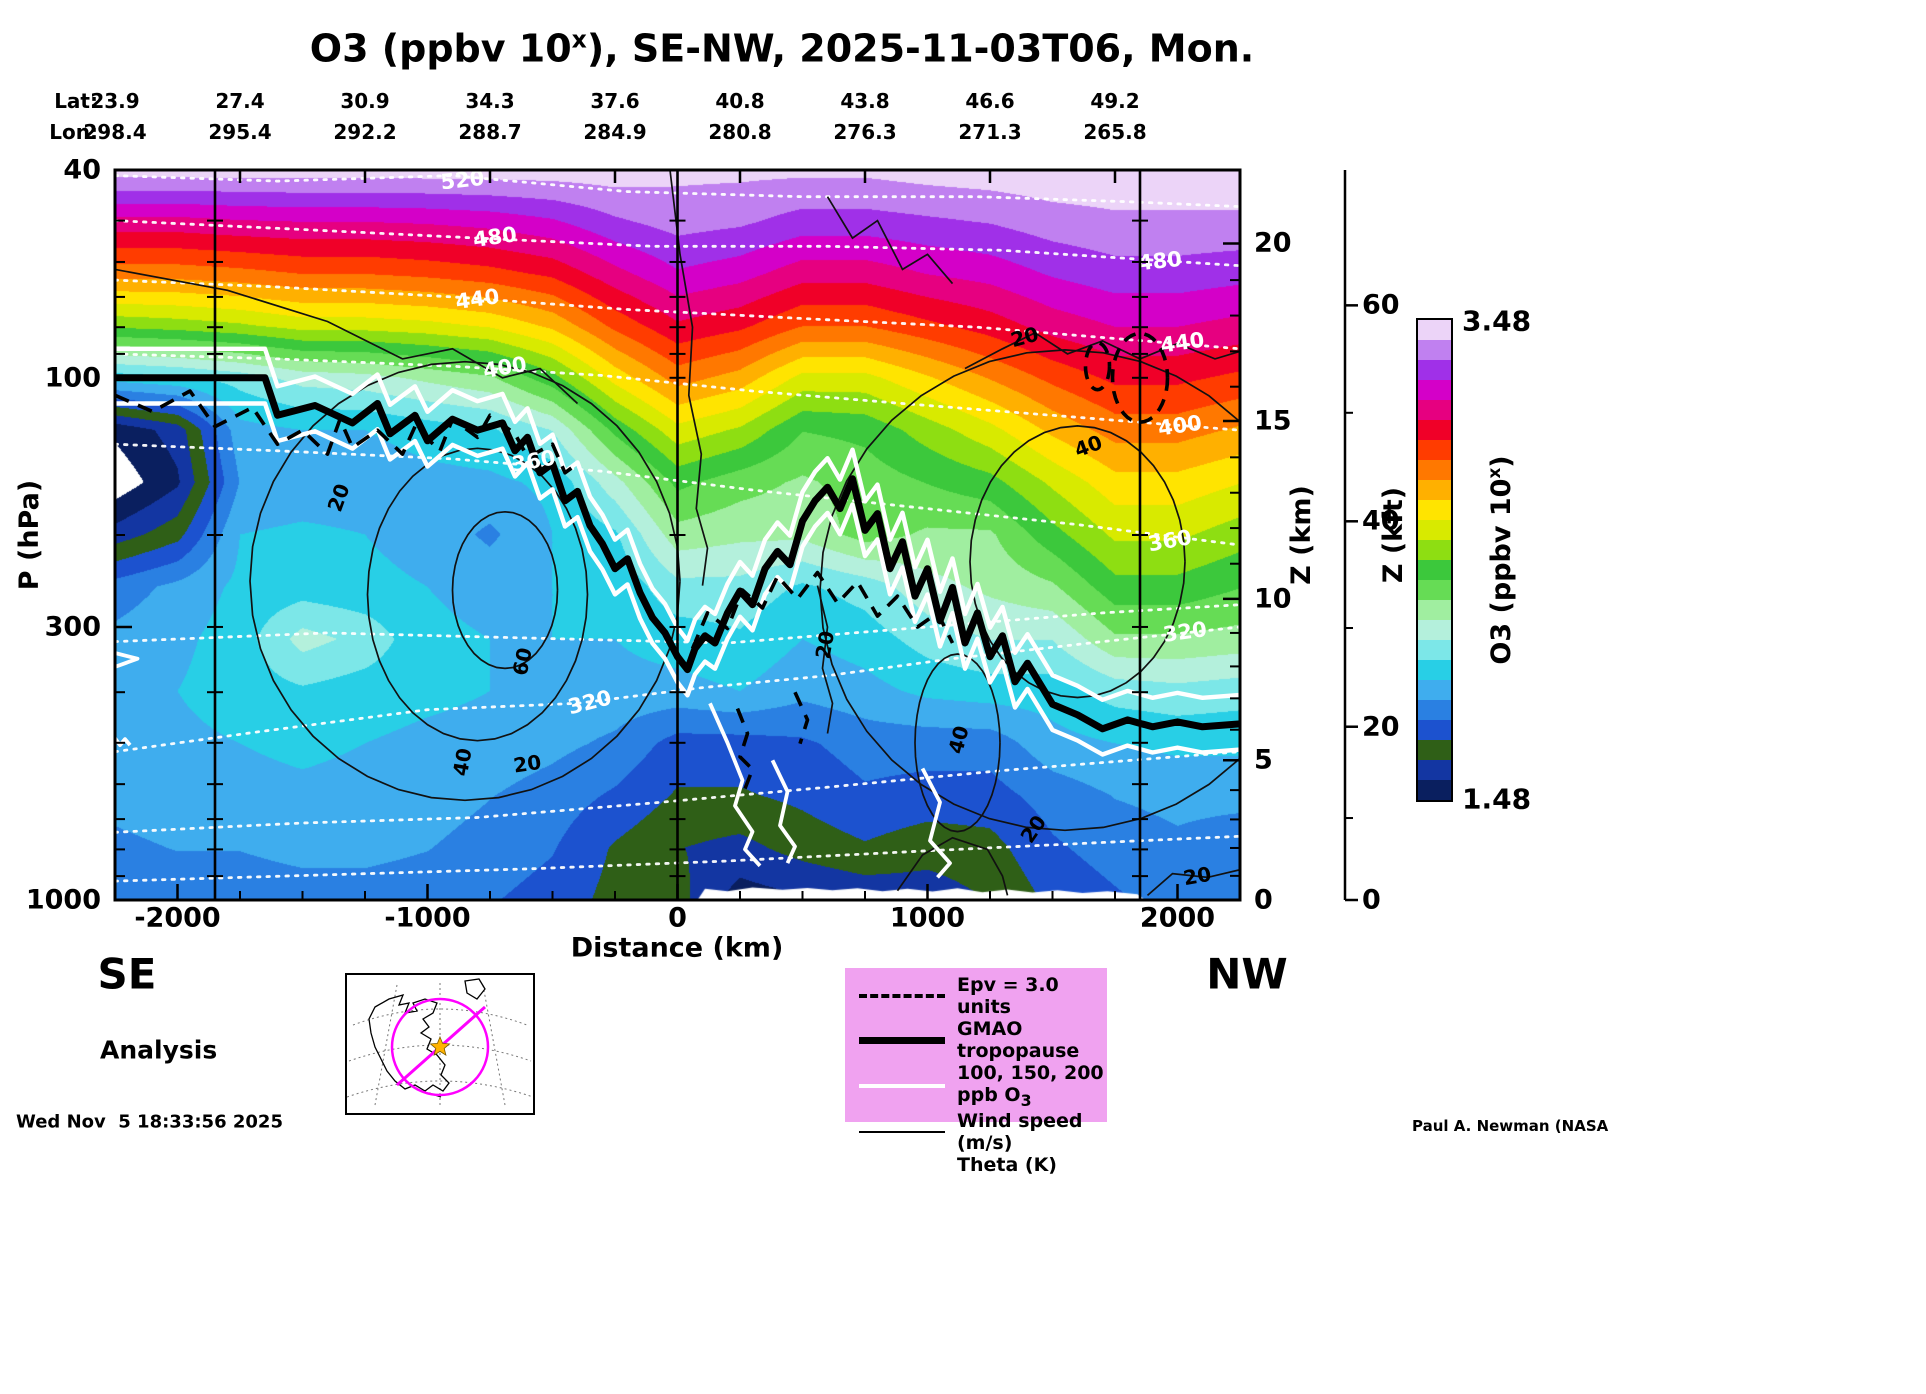  I want to click on lat-value: 30.9, so click(365, 101).